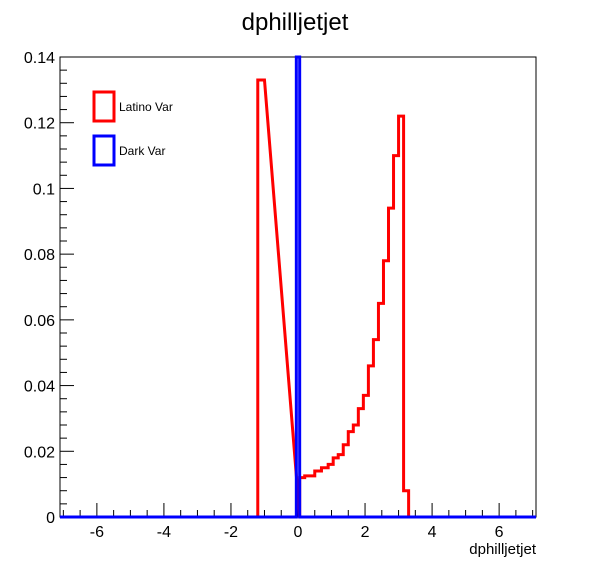  Describe the element at coordinates (432, 532) in the screenshot. I see `x-tick-label: 4` at that location.